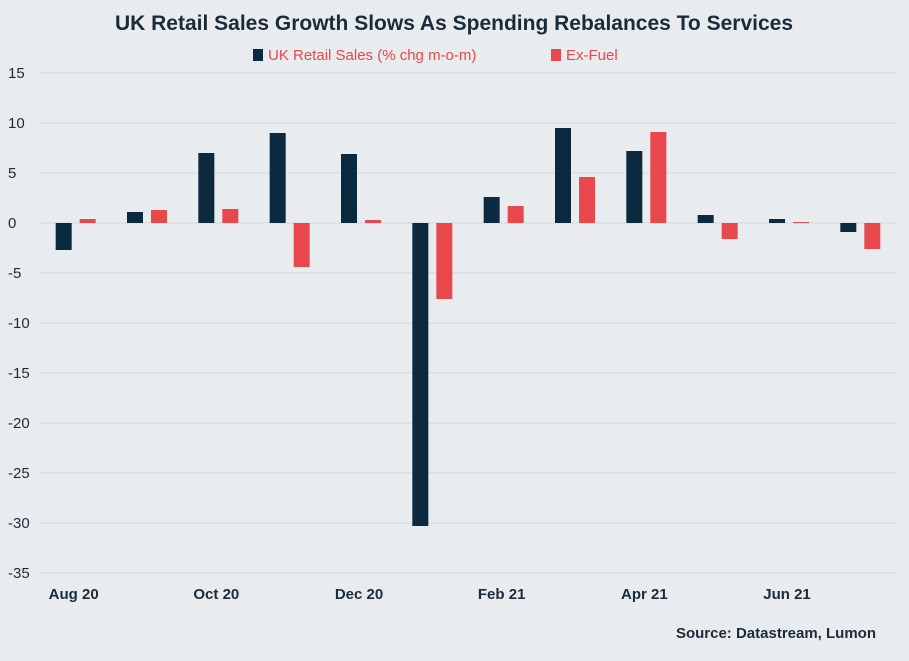  What do you see at coordinates (14, 273) in the screenshot?
I see `y-tick-label: -5` at bounding box center [14, 273].